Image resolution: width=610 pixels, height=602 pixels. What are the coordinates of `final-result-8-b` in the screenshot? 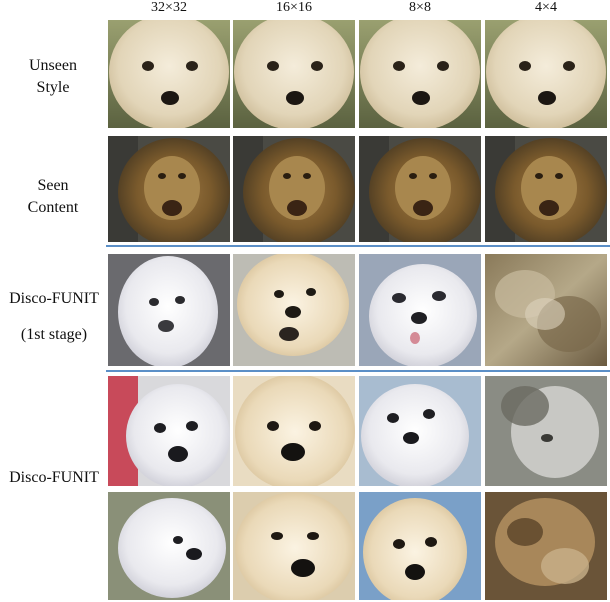 It's located at (420, 546).